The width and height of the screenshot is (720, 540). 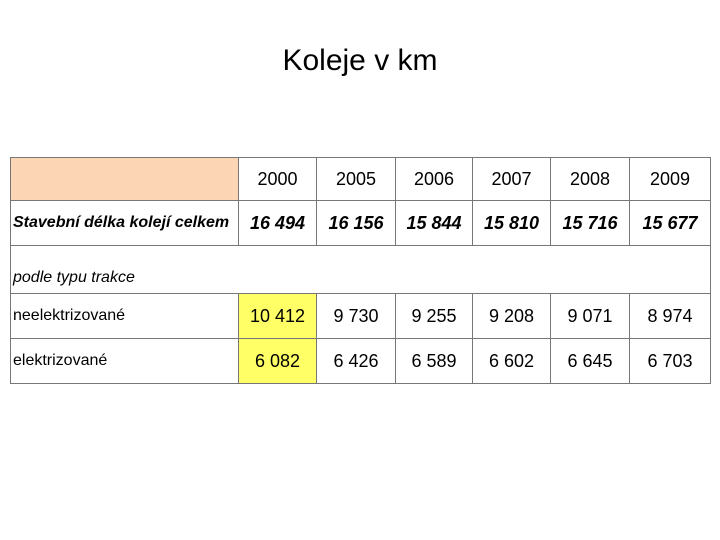 I want to click on cell: 6 589, so click(x=434, y=361).